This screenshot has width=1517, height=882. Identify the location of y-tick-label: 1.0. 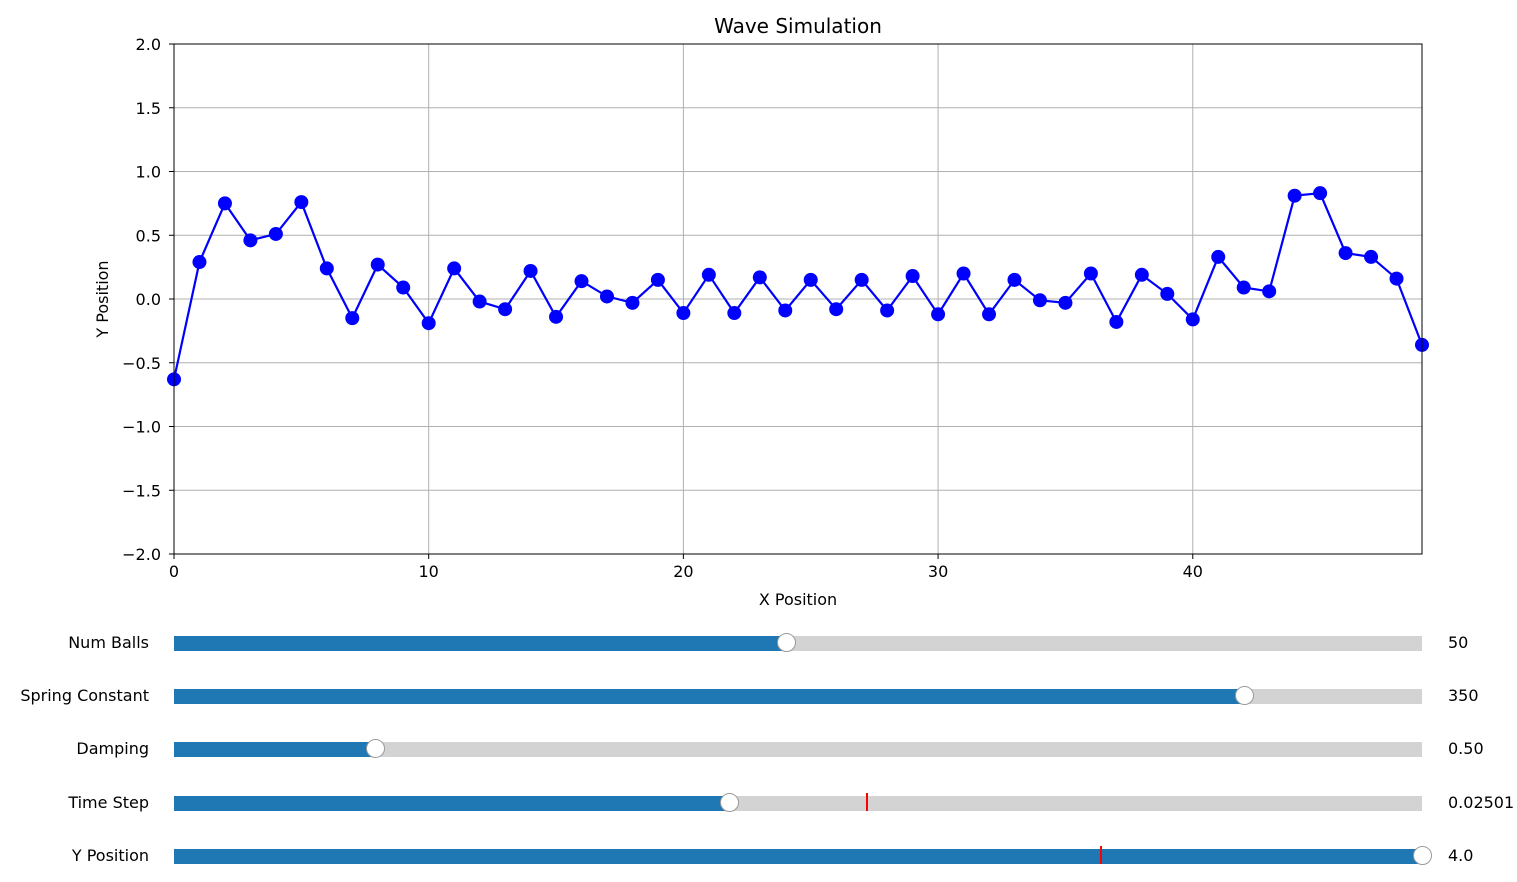
(148, 172).